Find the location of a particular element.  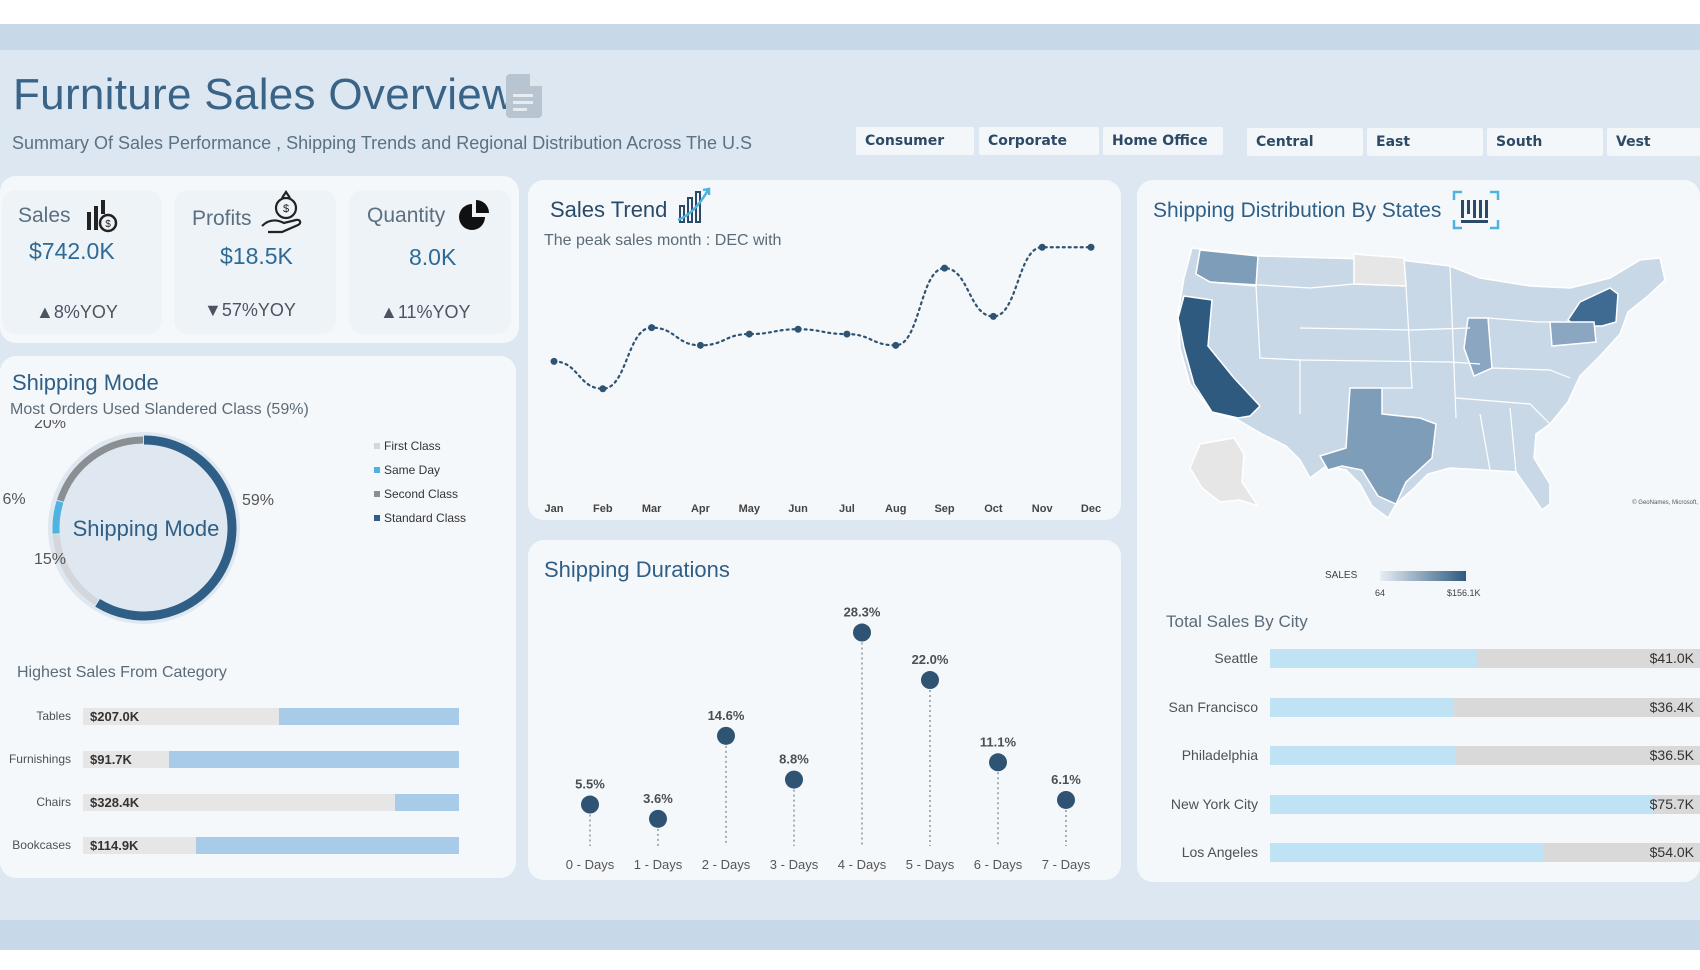

donut-slice-same-day is located at coordinates (58, 517).